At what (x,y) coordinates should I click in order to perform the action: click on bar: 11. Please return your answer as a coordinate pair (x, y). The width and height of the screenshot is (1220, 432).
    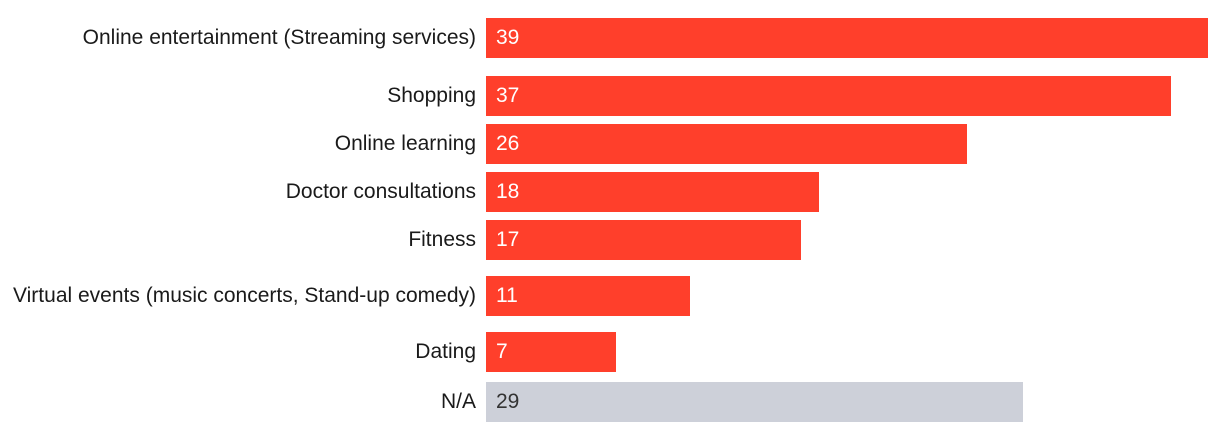
    Looking at the image, I should click on (588, 296).